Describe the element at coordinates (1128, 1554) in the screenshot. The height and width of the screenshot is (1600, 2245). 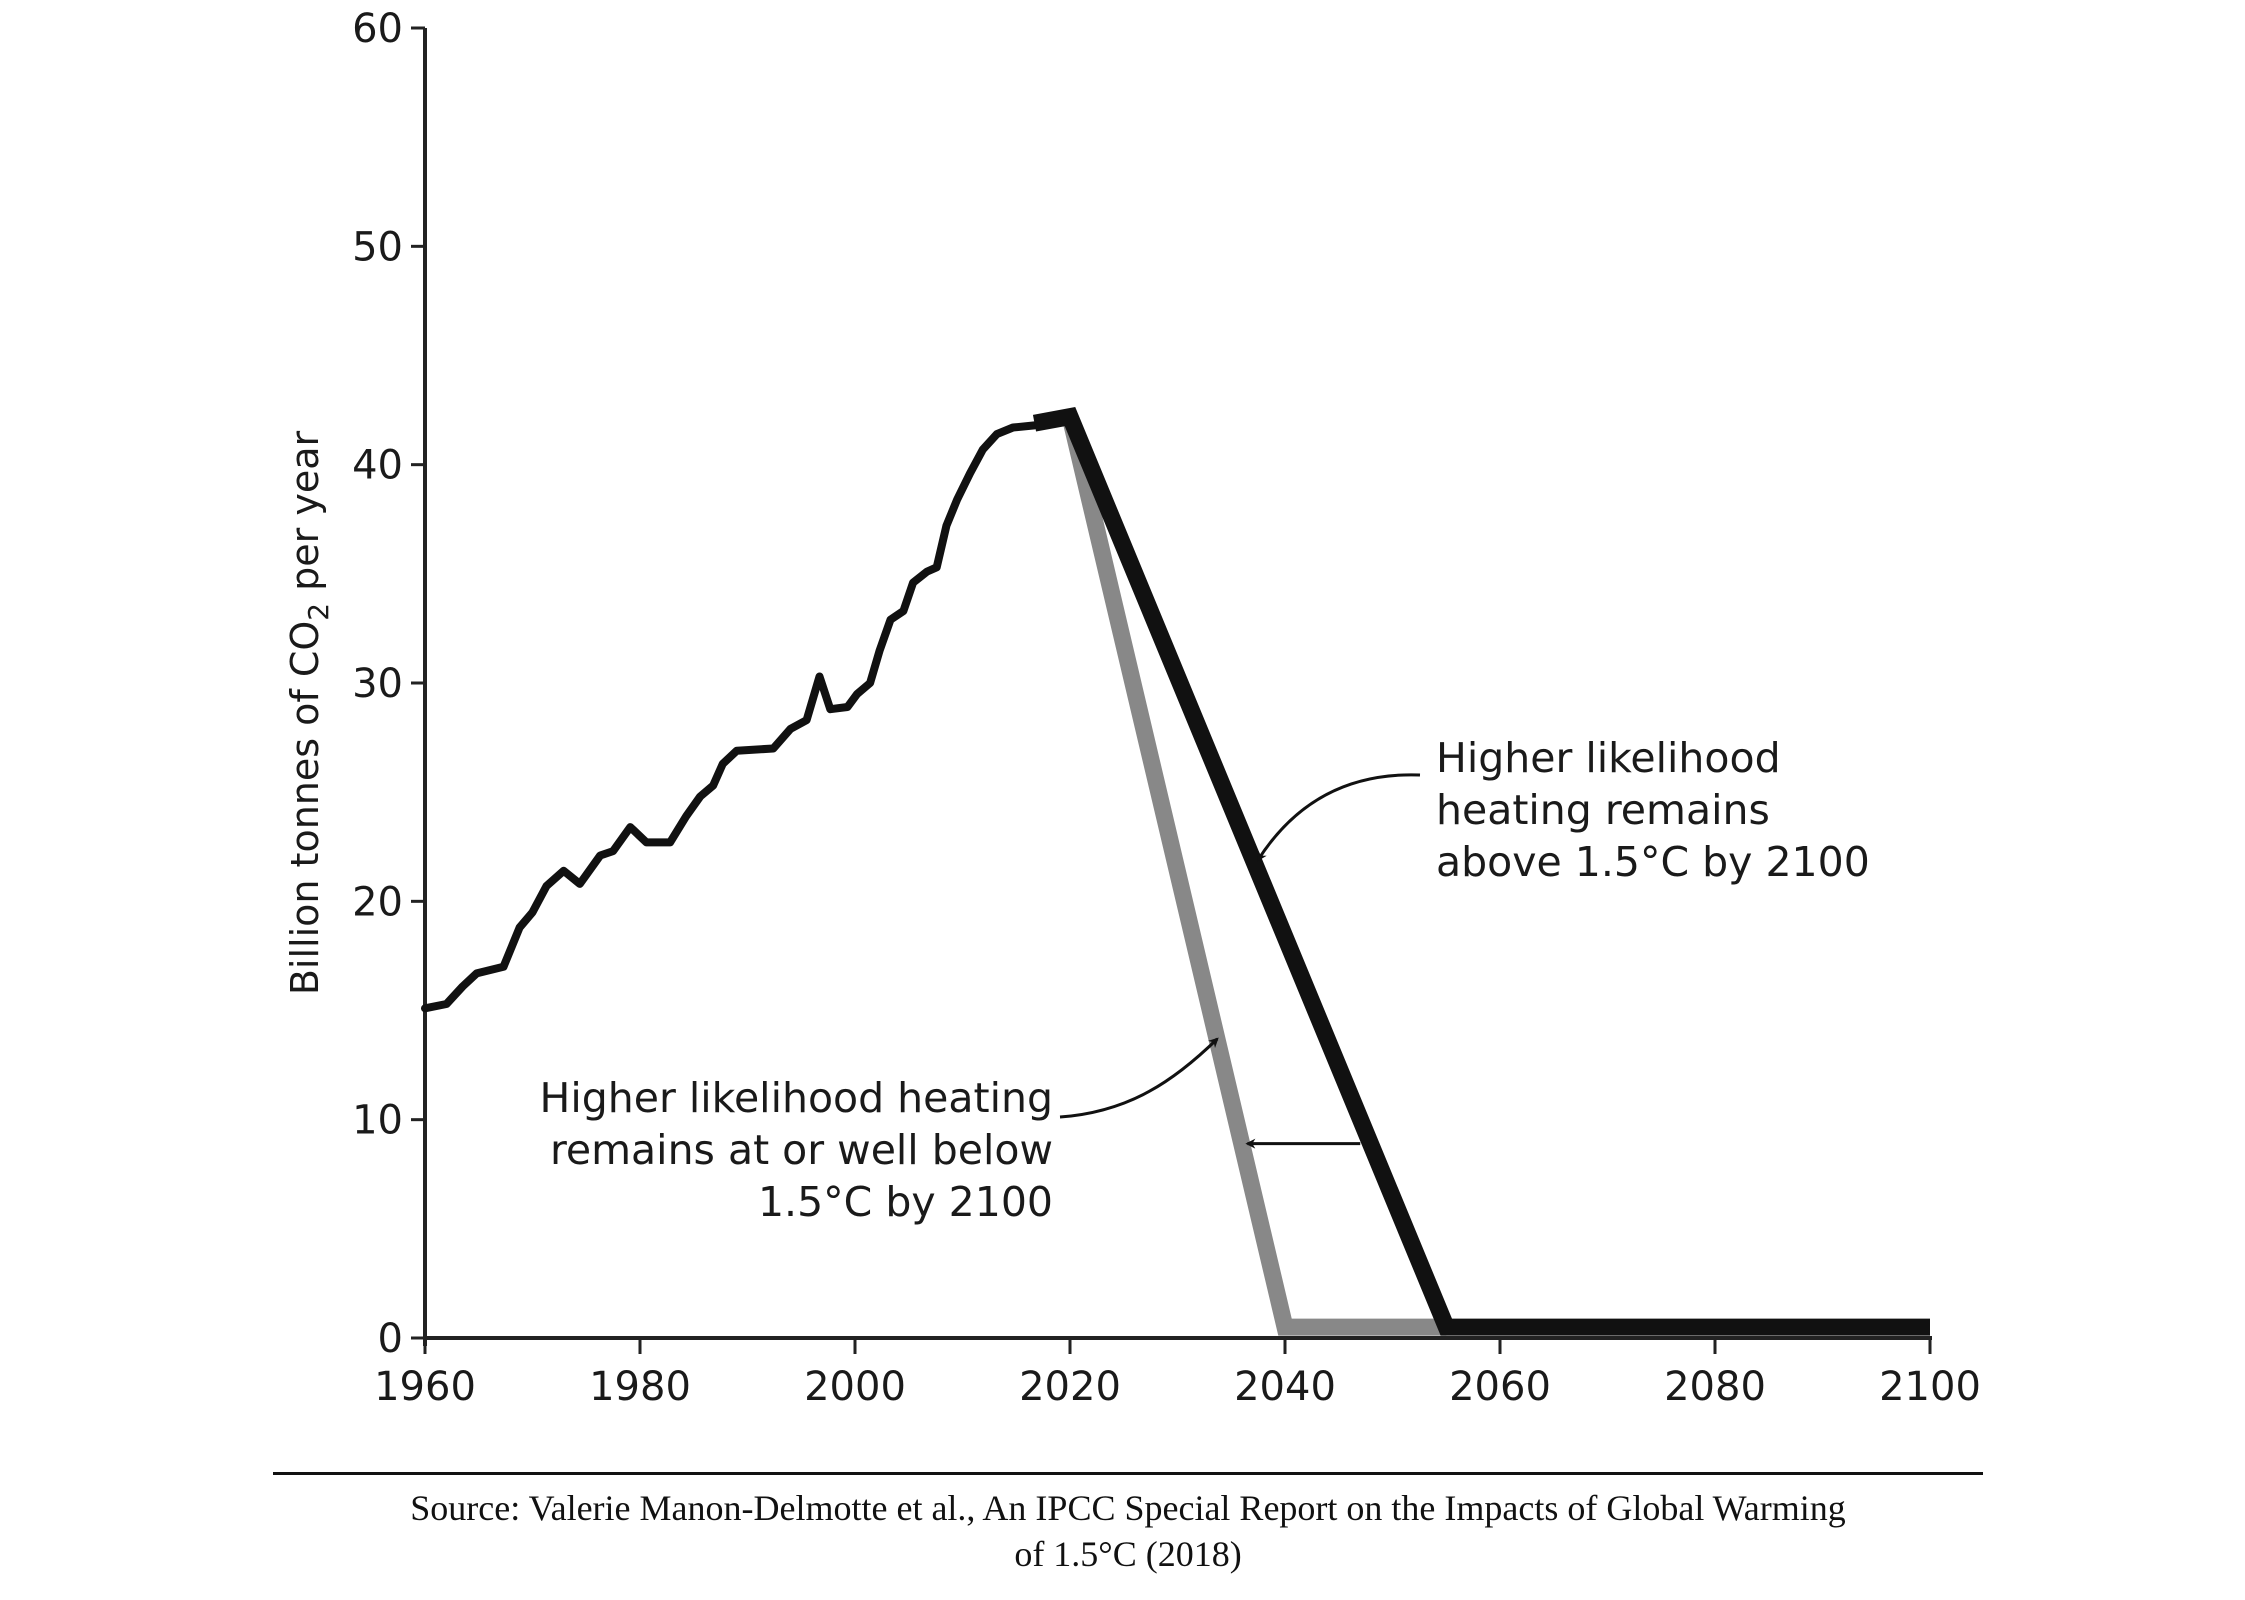
I see `source-caption-line-2: of 1.5°C (2018)` at that location.